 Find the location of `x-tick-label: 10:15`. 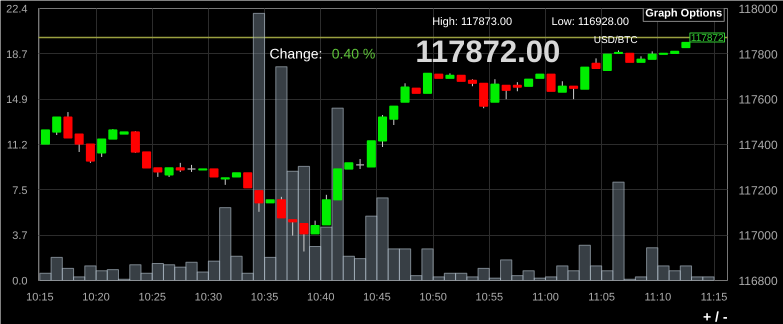

x-tick-label: 10:15 is located at coordinates (40, 298).